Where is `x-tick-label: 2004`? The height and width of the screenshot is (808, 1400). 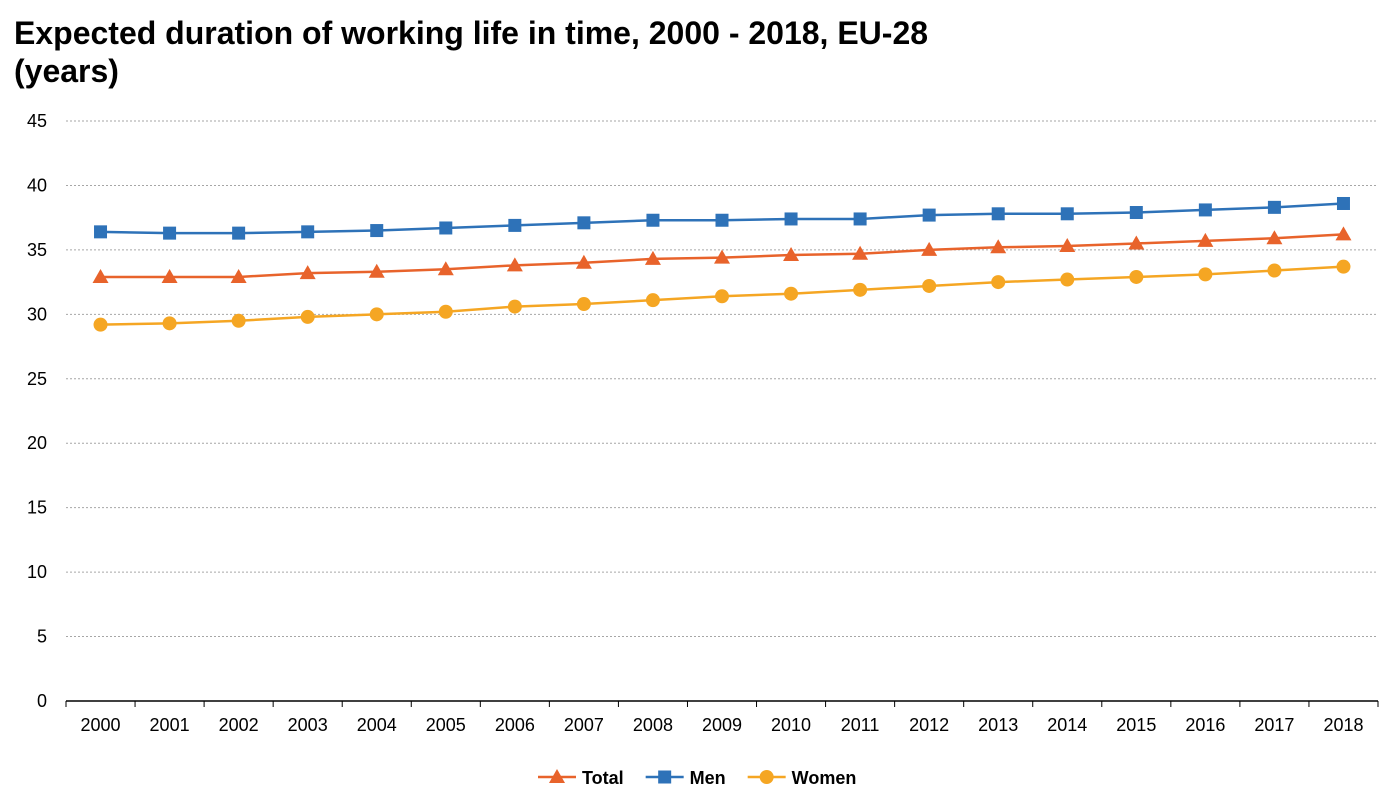 x-tick-label: 2004 is located at coordinates (377, 725).